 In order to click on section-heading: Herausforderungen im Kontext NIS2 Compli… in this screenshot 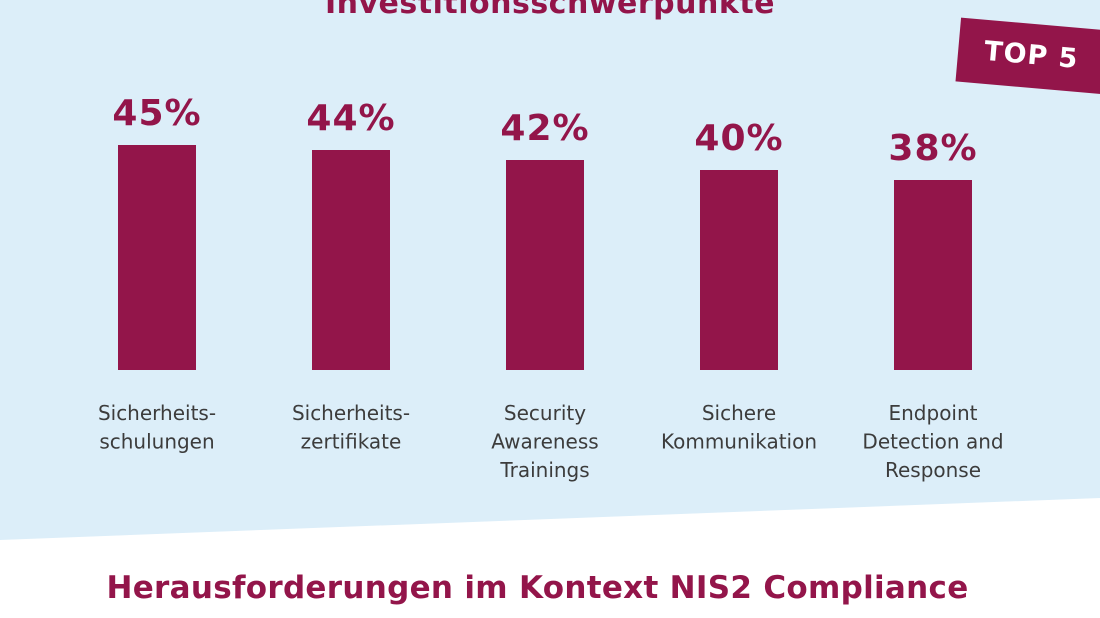, I will do `click(537, 588)`.